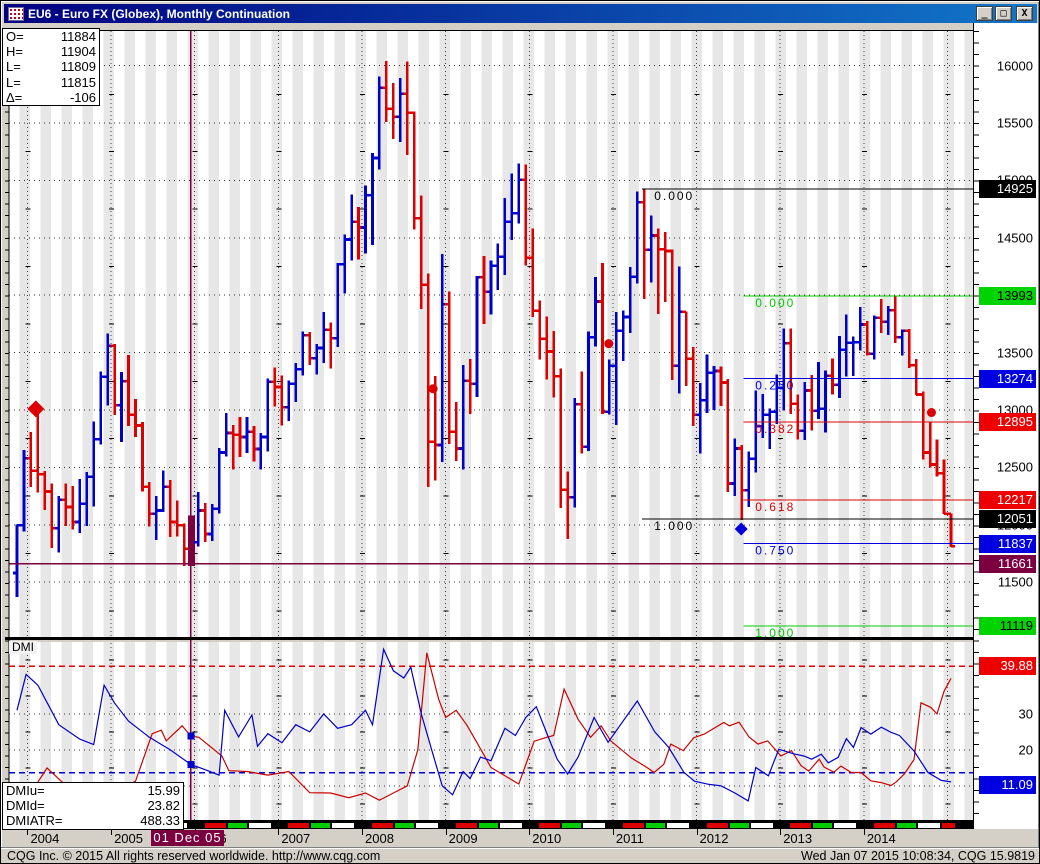 The image size is (1040, 864). I want to click on ohlc-row: L= 11809, so click(51, 67).